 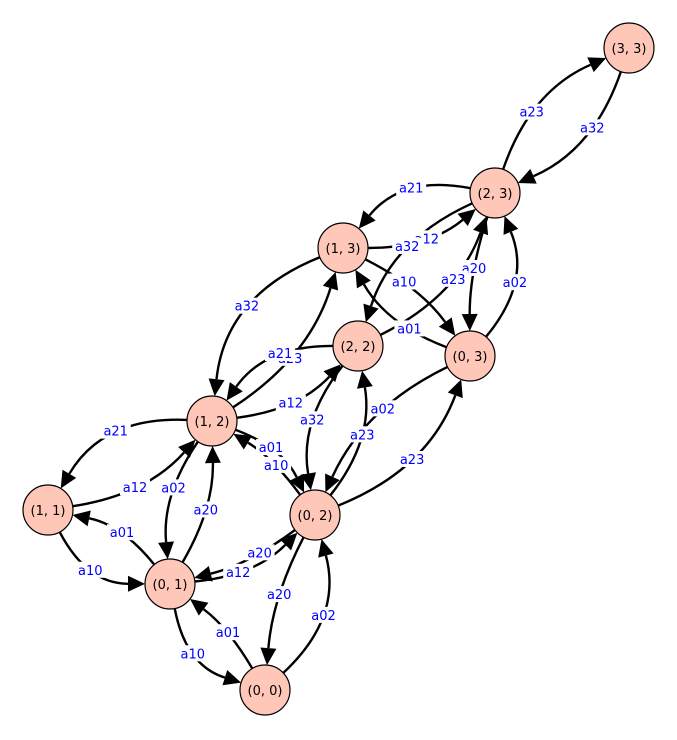 I want to click on edge-n13-n12, so click(x=264, y=326).